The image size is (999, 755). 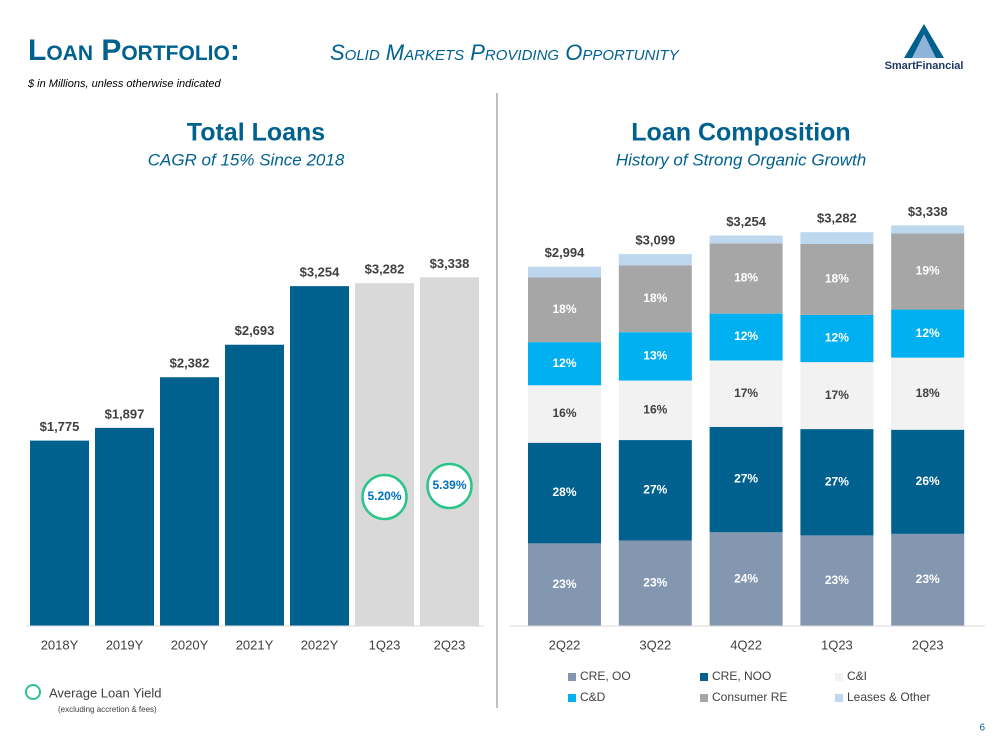 I want to click on total-label: $3,099, so click(x=655, y=240).